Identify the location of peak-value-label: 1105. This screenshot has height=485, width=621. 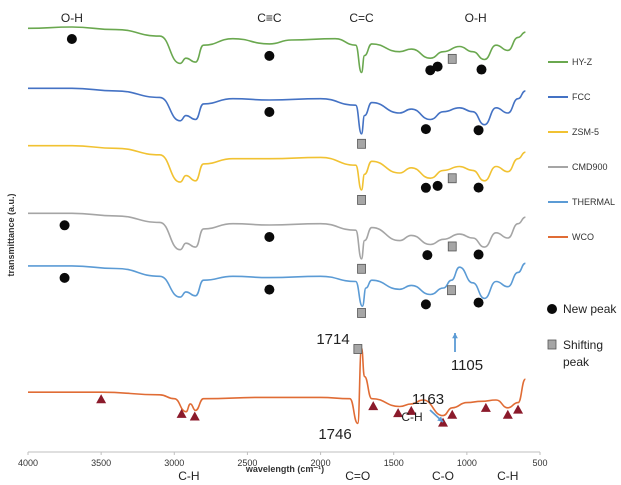
(467, 365).